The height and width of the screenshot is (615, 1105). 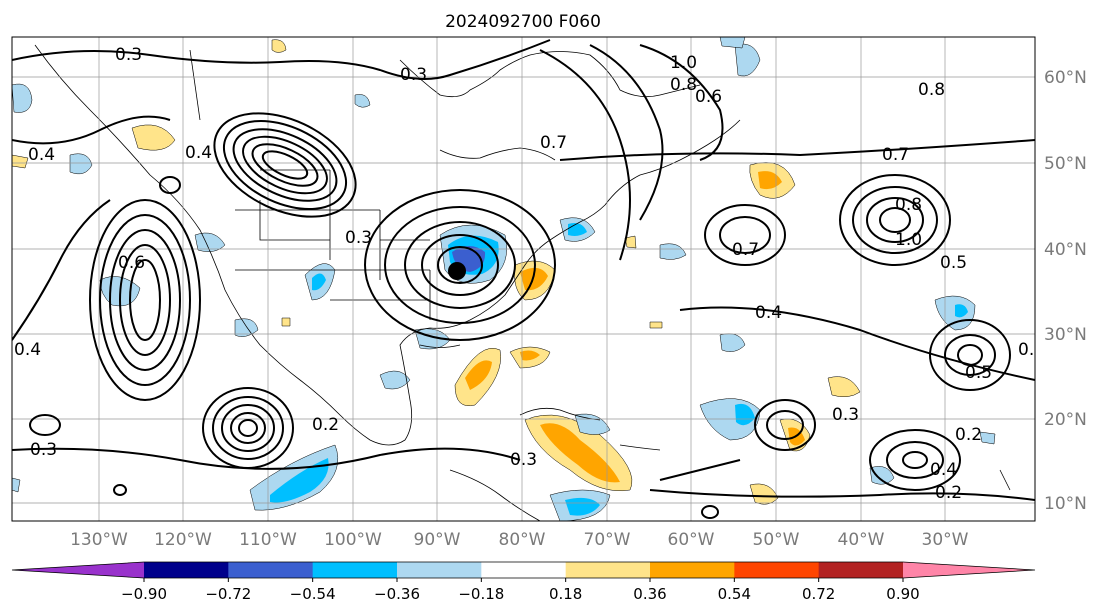 What do you see at coordinates (78, 570) in the screenshot?
I see `colorbar-extend-min` at bounding box center [78, 570].